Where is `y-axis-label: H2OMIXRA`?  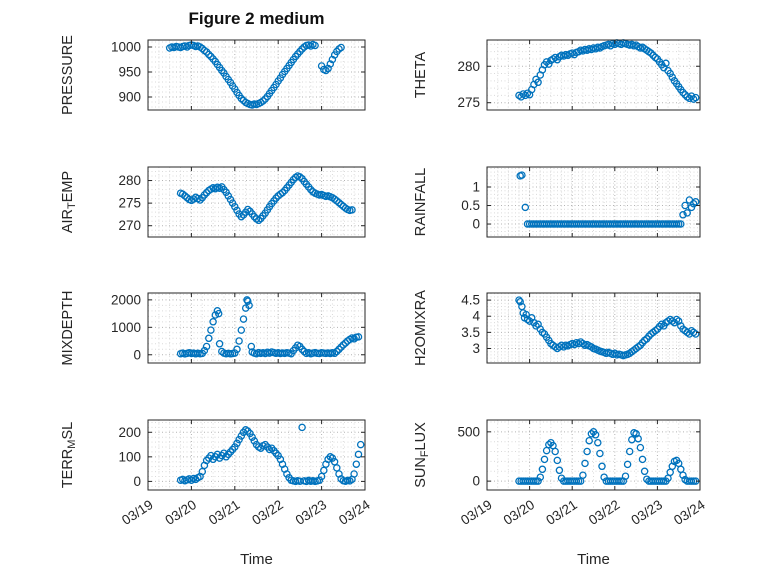 y-axis-label: H2OMIXRA is located at coordinates (421, 328).